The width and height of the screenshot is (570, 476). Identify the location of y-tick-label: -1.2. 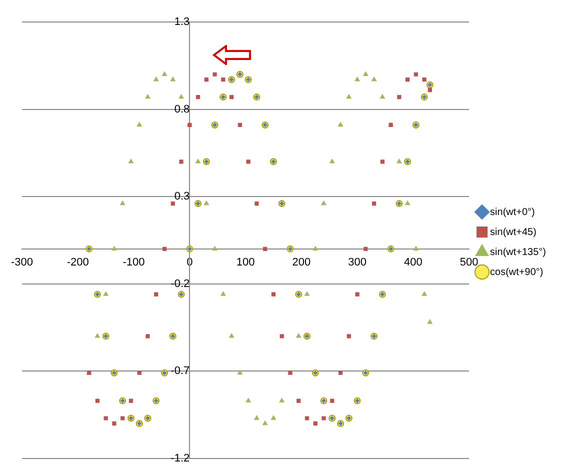
(180, 458).